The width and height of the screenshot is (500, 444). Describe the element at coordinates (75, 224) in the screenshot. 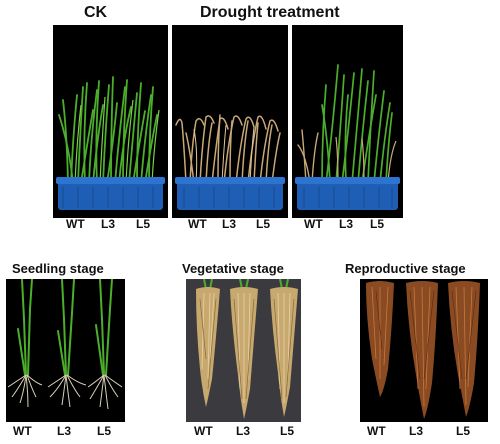

I see `label-ck-wt: WT` at that location.